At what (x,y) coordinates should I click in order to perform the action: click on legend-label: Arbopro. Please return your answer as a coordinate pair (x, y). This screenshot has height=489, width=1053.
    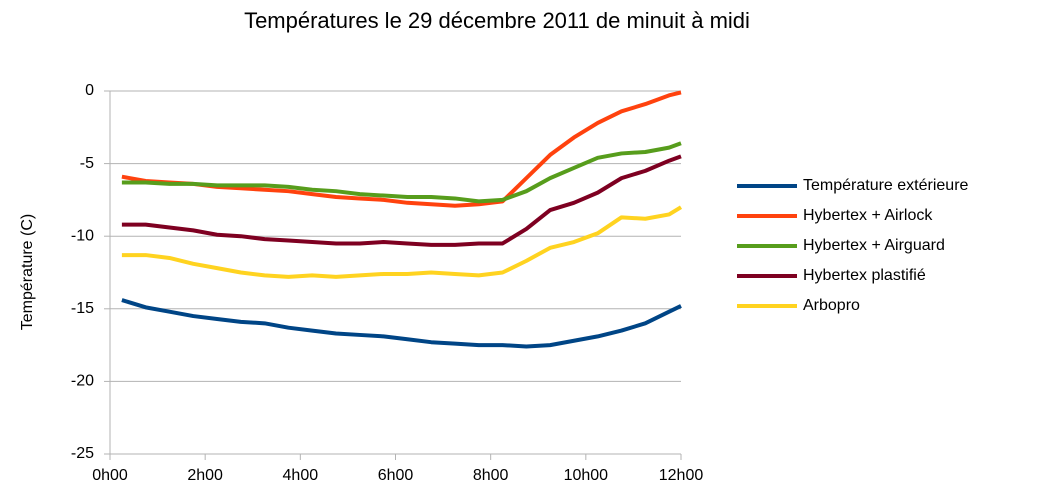
    Looking at the image, I should click on (831, 305).